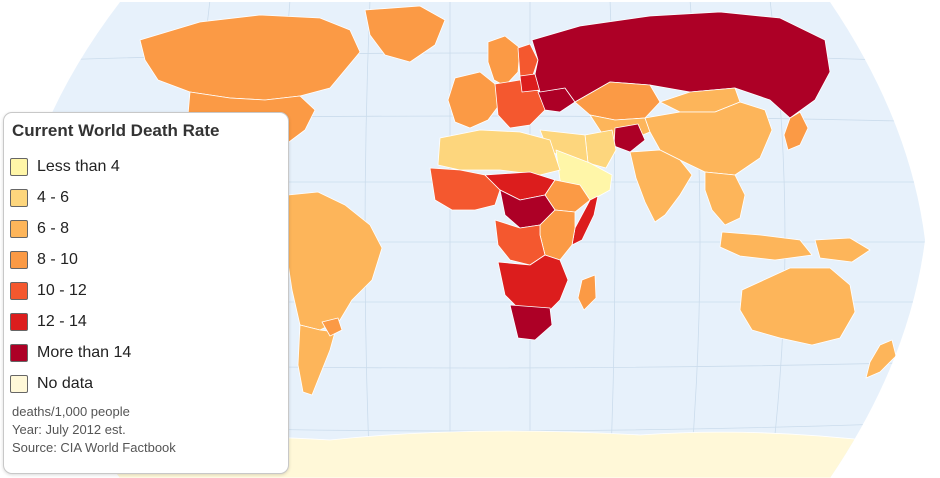 This screenshot has width=940, height=478. What do you see at coordinates (405, 34) in the screenshot?
I see `region-greenland` at bounding box center [405, 34].